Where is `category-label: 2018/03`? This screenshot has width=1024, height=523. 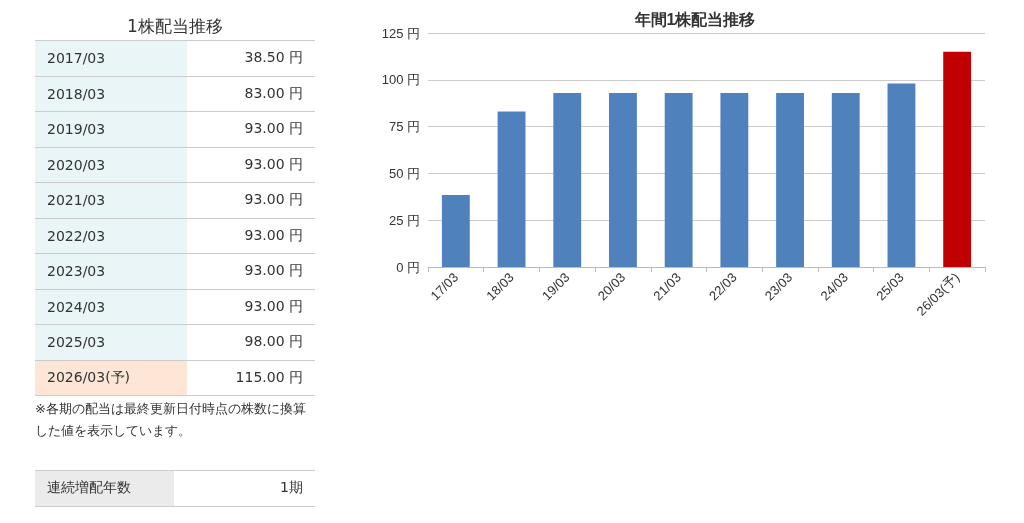
category-label: 2018/03 is located at coordinates (111, 94).